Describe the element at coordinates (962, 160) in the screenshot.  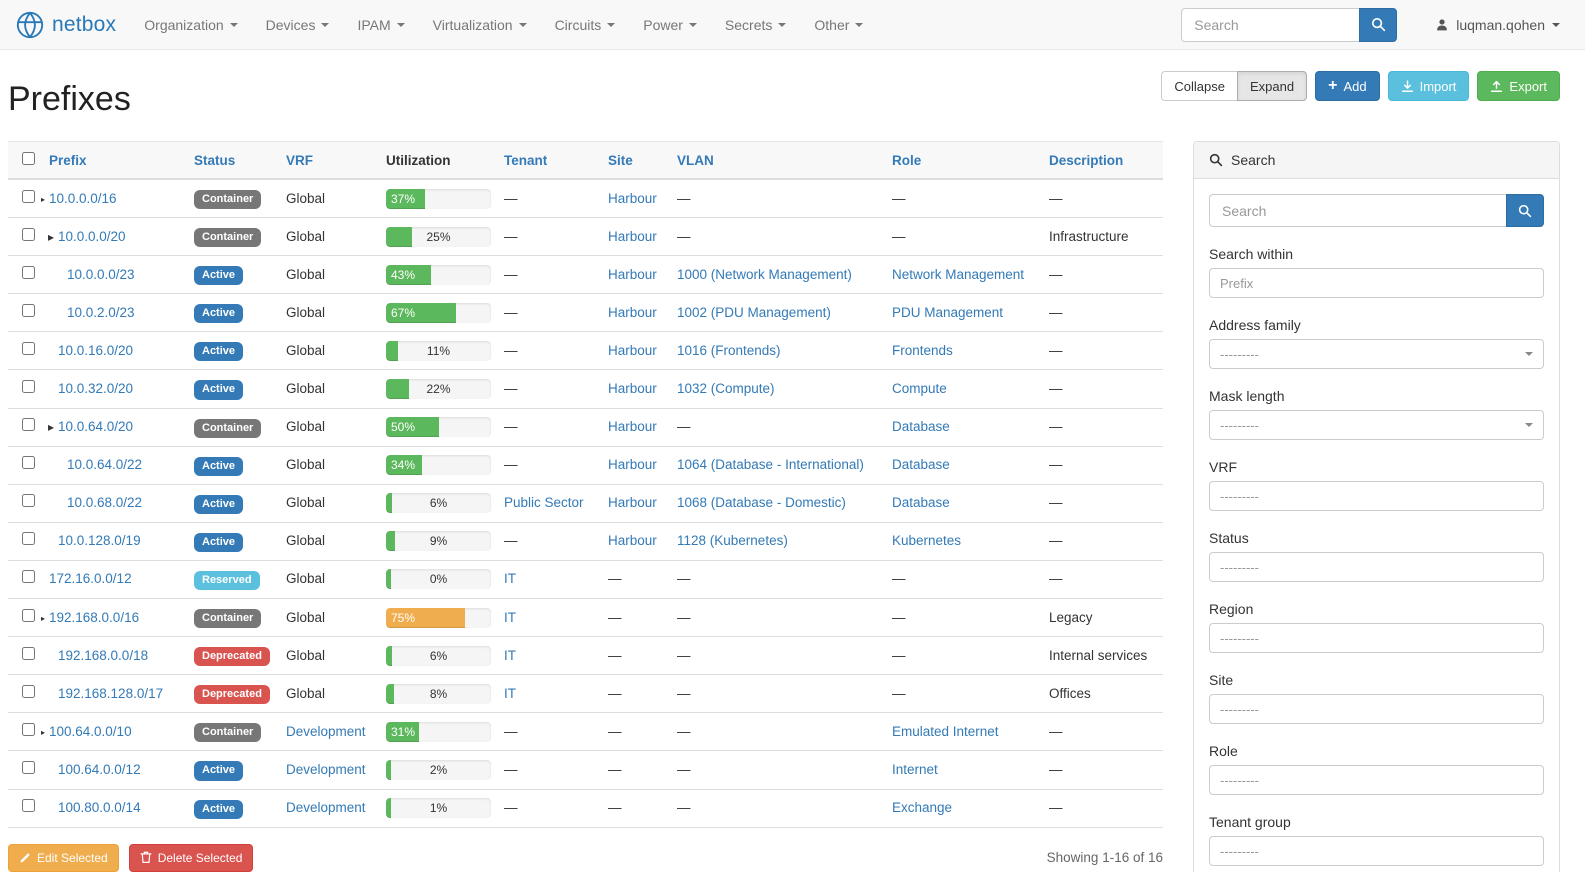
I see `column-header-role: Role` at that location.